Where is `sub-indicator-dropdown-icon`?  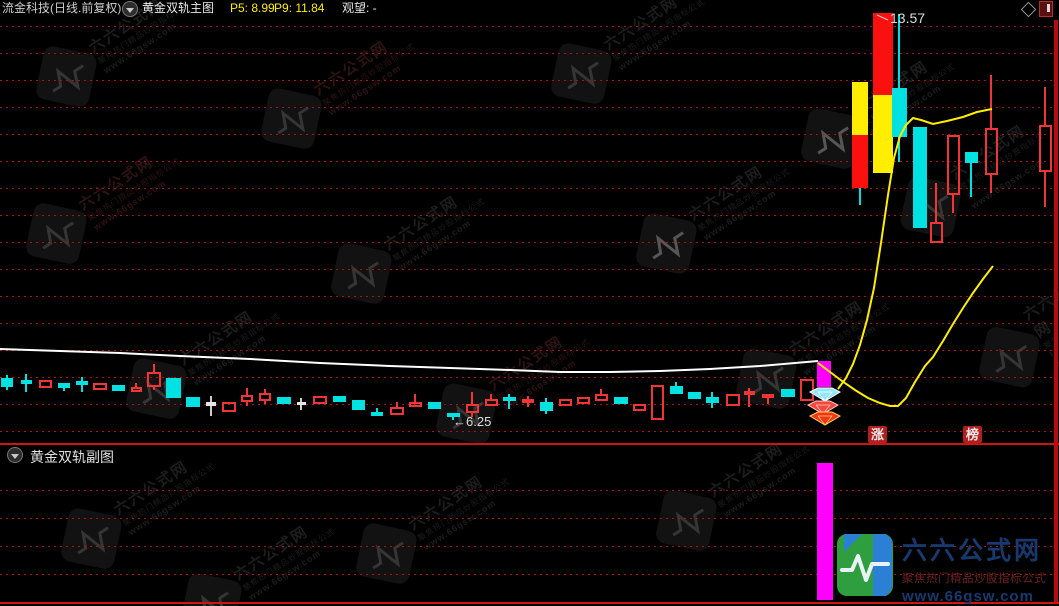
sub-indicator-dropdown-icon is located at coordinates (15, 455).